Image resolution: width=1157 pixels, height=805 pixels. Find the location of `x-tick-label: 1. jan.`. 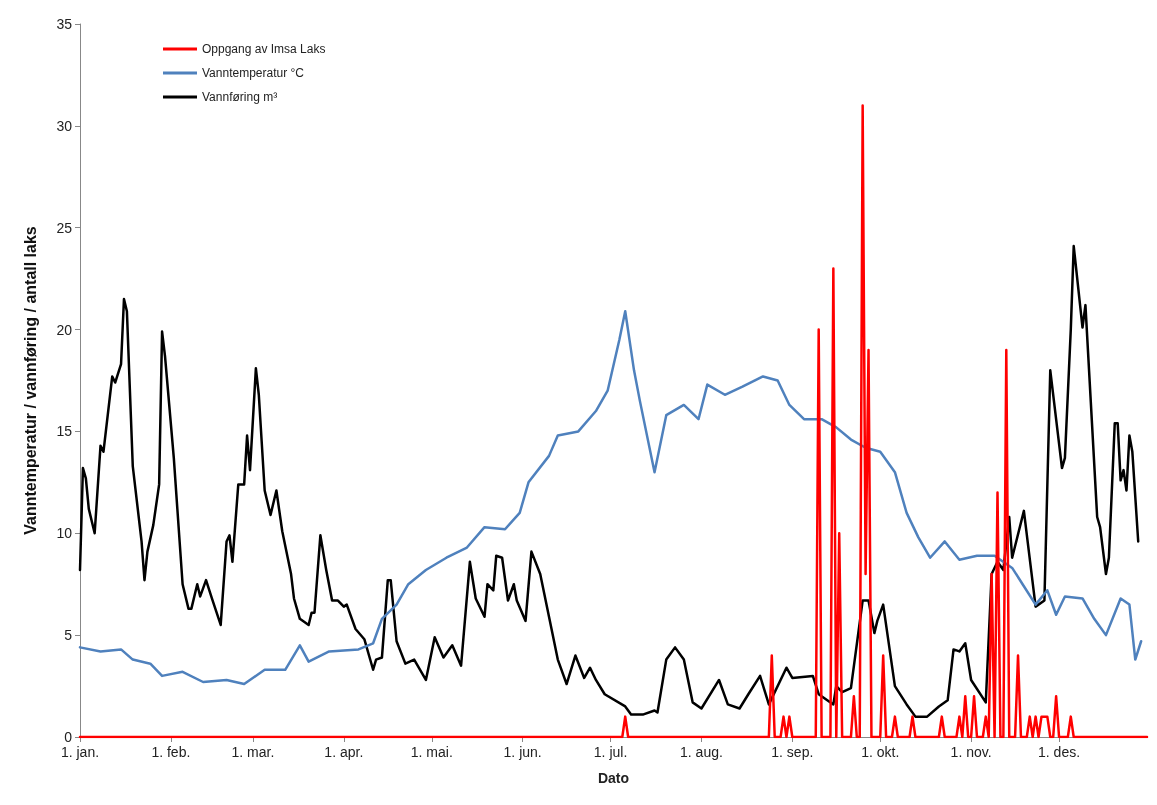

x-tick-label: 1. jan. is located at coordinates (80, 752).